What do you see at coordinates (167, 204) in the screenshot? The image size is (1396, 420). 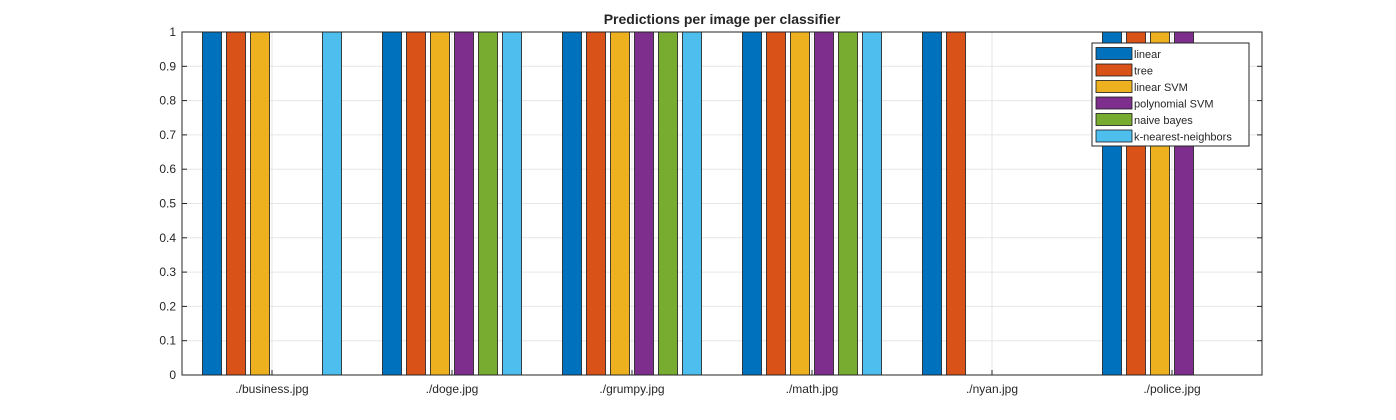 I see `y-tick-label: 0.5` at bounding box center [167, 204].